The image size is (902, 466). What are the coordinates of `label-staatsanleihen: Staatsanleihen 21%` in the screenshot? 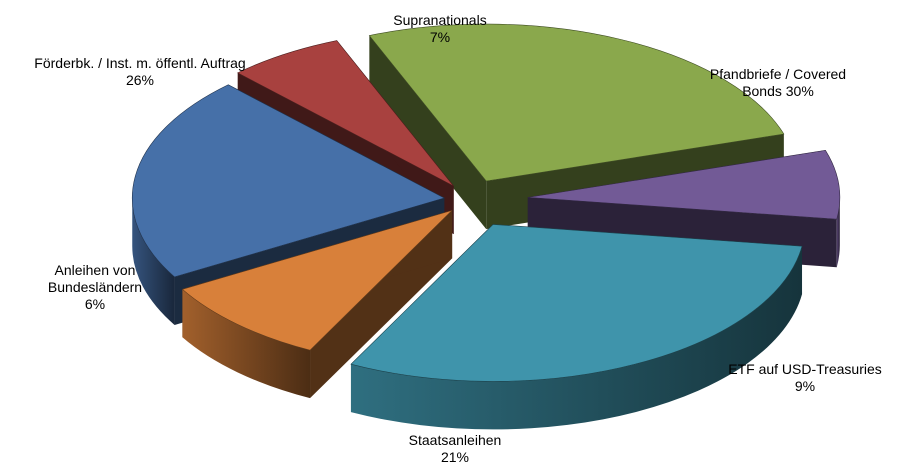 It's located at (455, 448).